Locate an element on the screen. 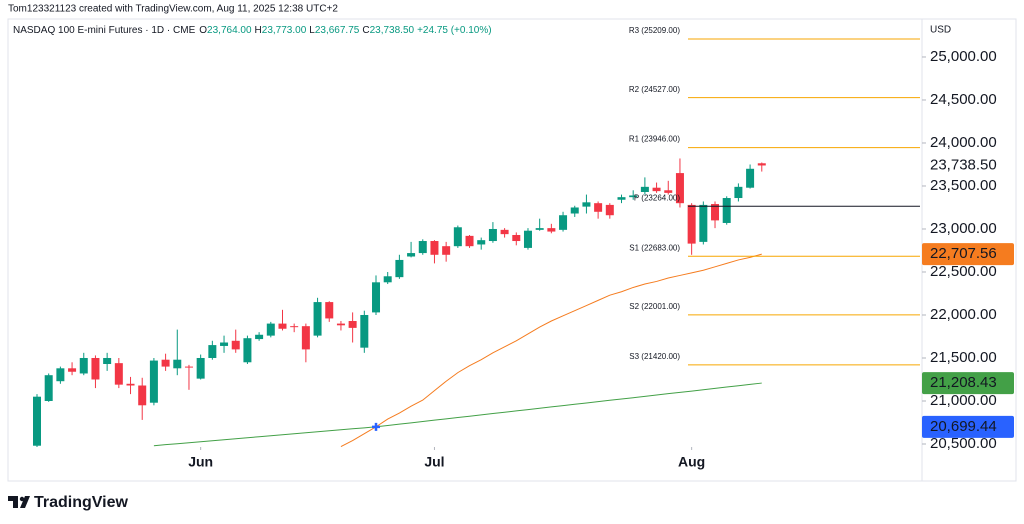 The image size is (1024, 524). ma-line is located at coordinates (457, 414).